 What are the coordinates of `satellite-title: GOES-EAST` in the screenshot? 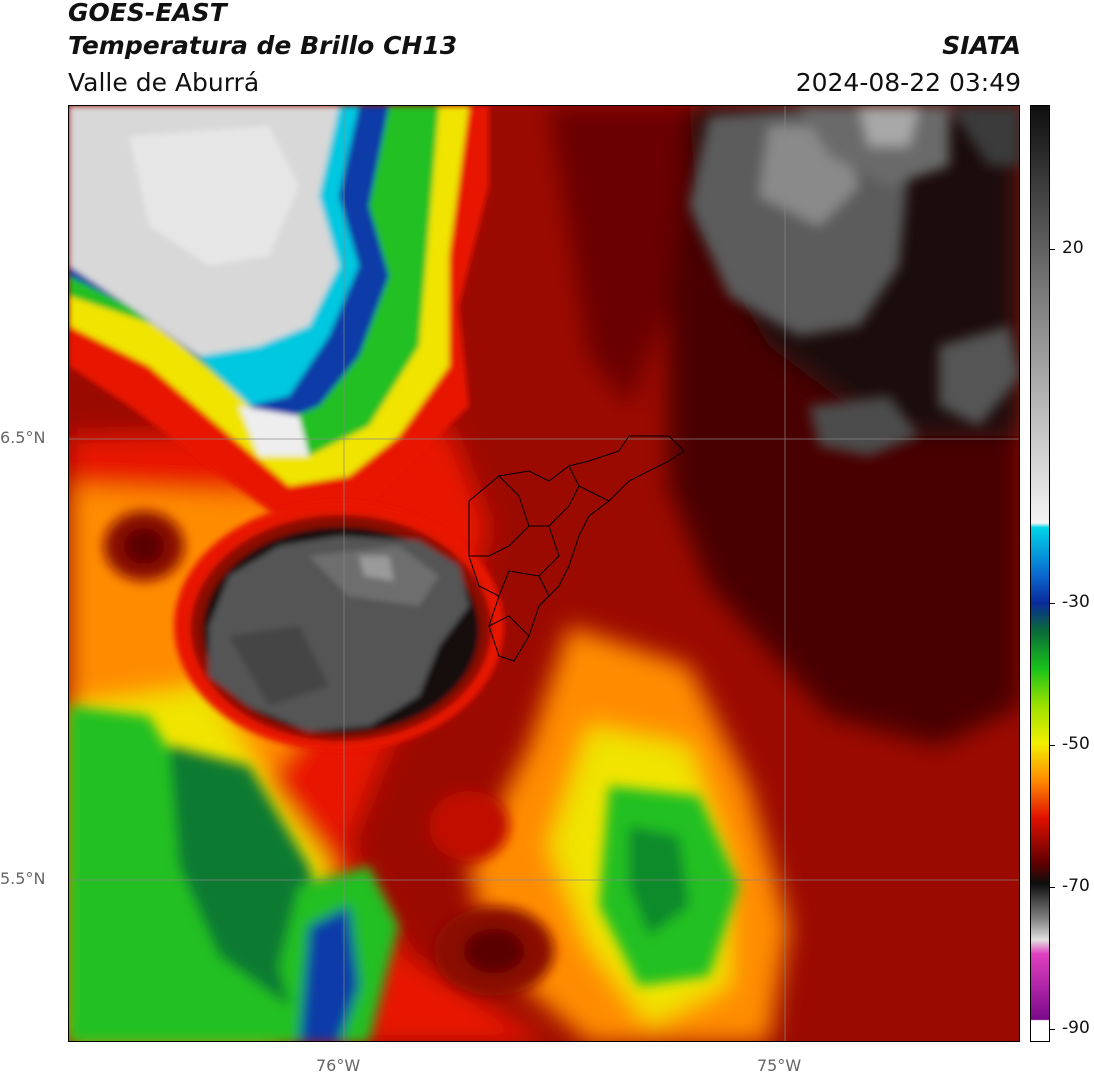 It's located at (147, 13).